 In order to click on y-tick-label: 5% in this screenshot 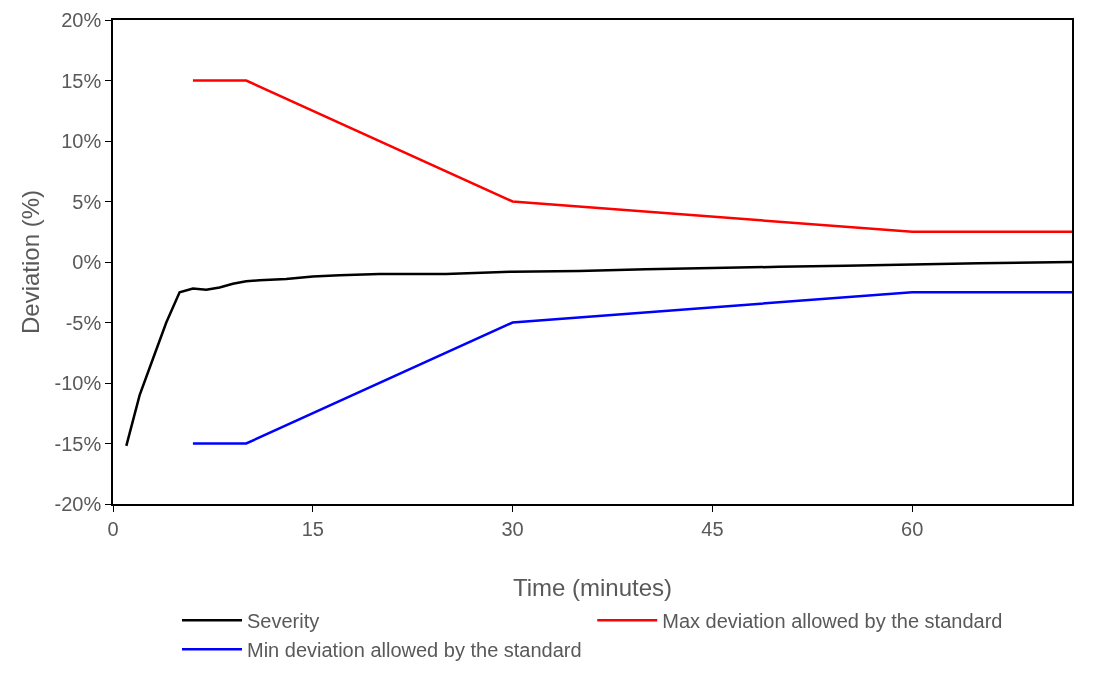, I will do `click(87, 201)`.